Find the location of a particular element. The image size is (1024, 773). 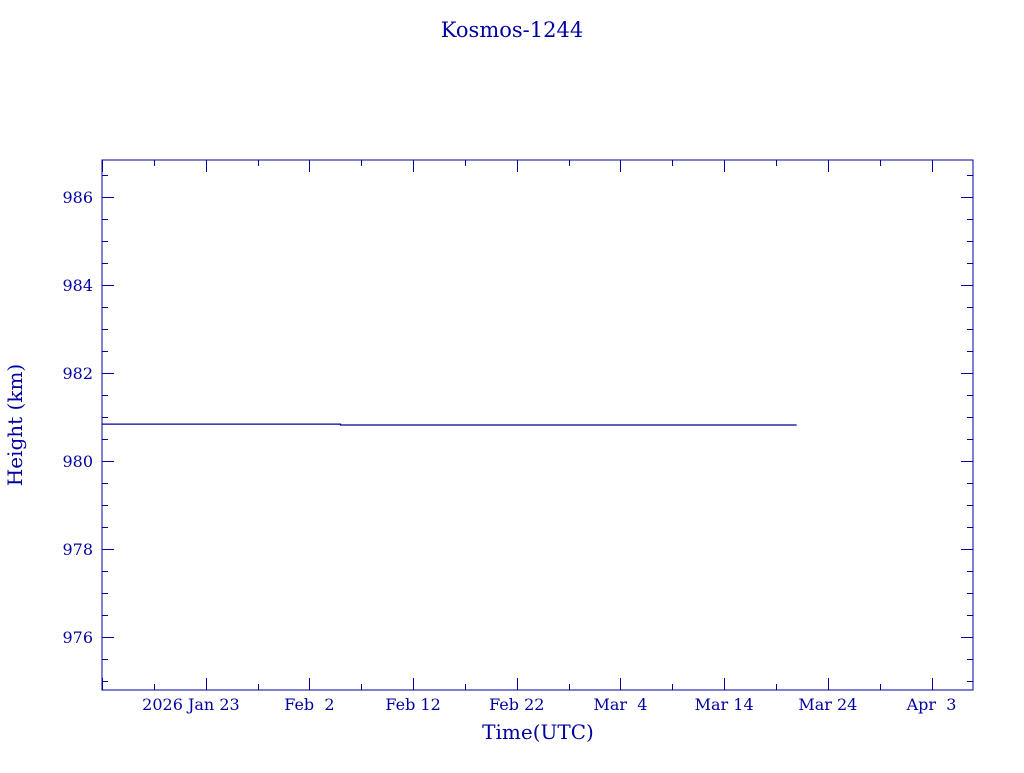

y-tick-label: 982 is located at coordinates (77, 373).